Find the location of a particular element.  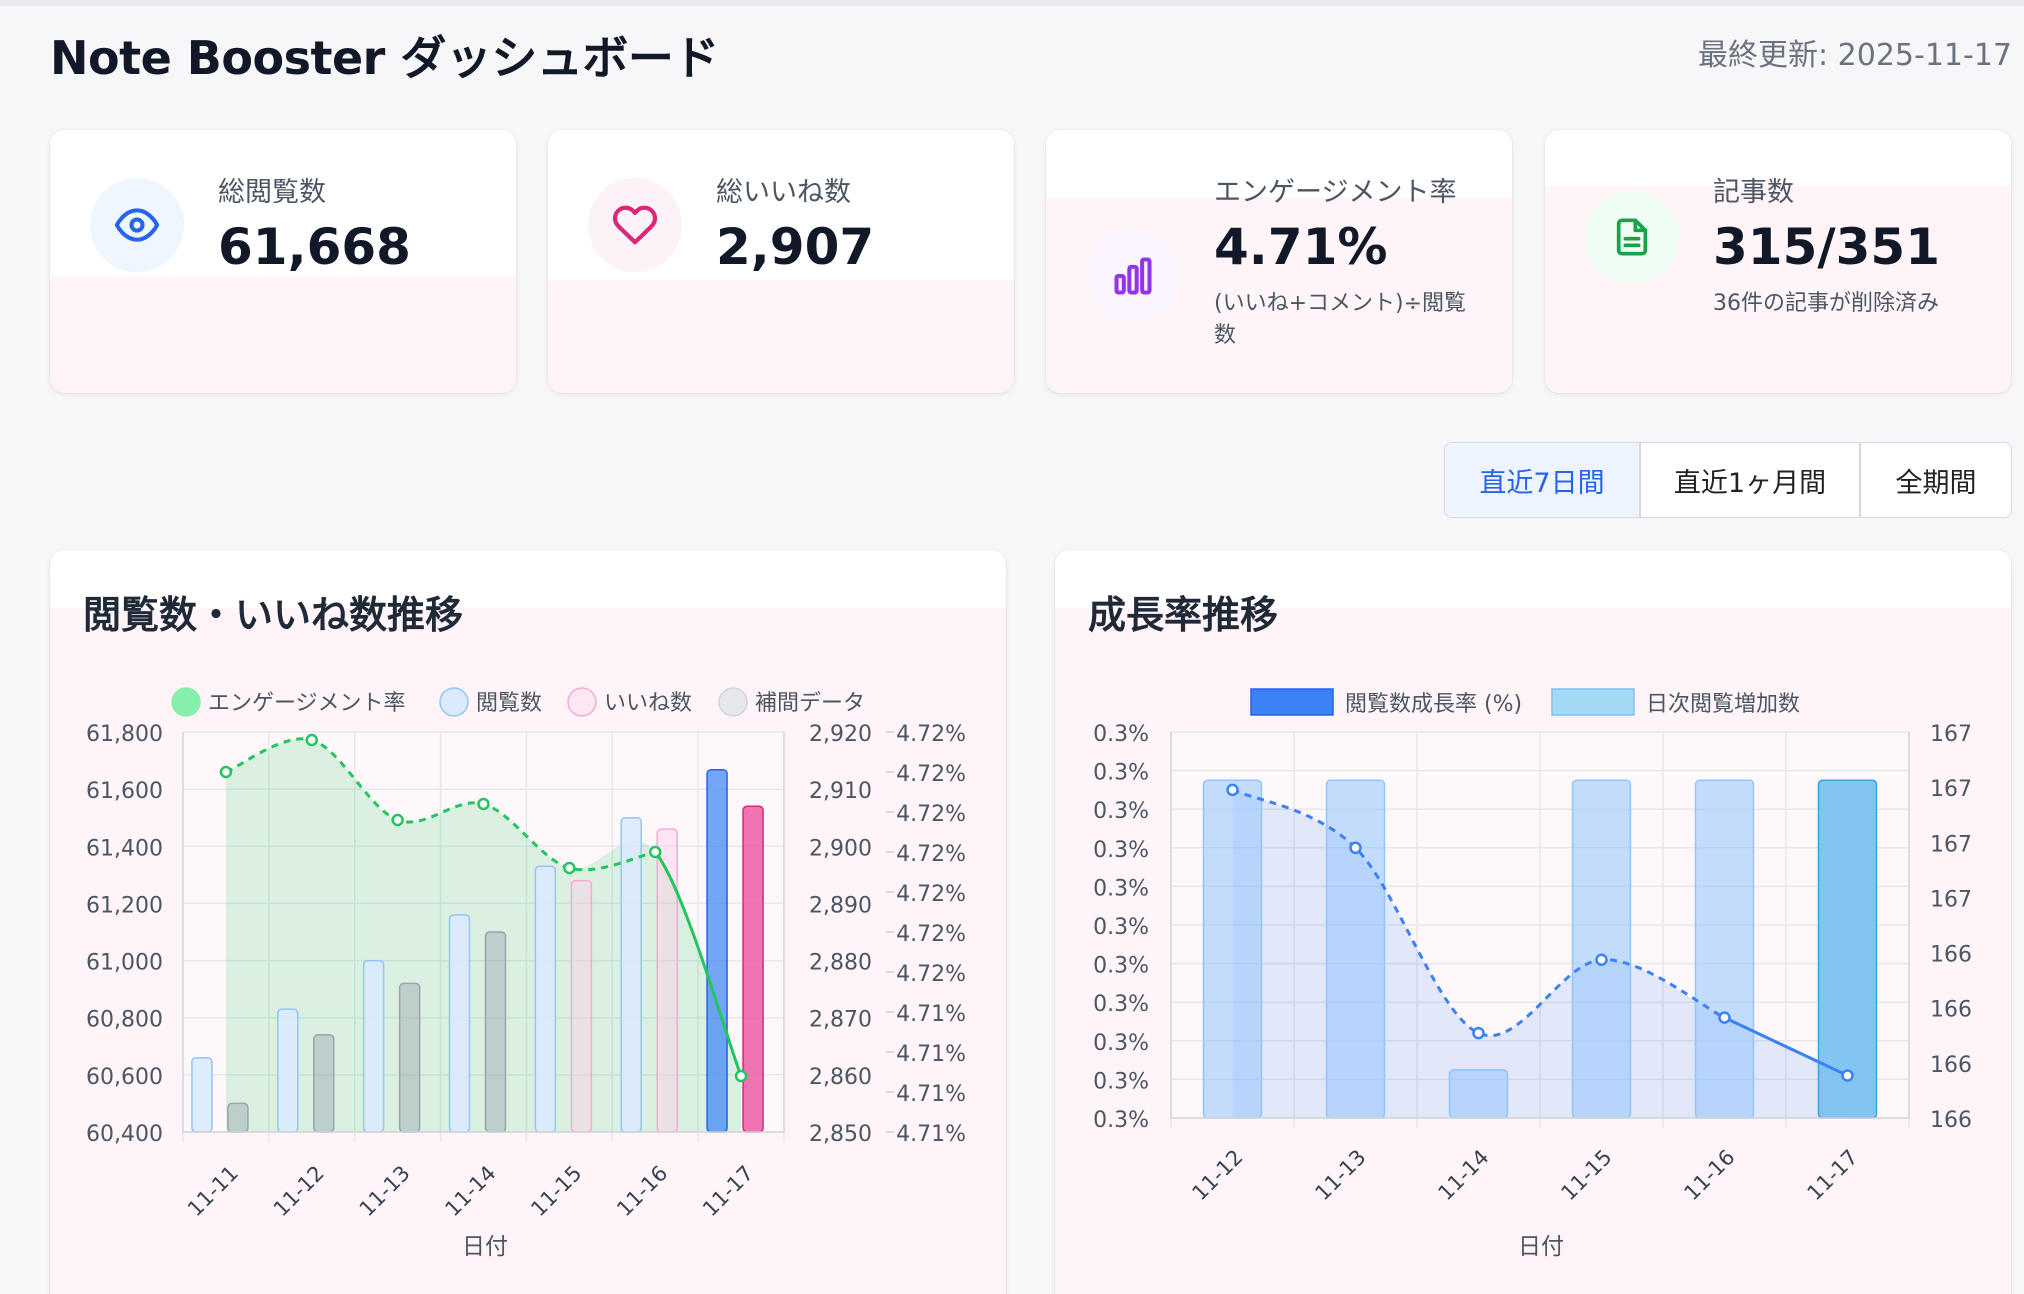

stat-card-engagement: エンゲージメント率 4.71% (いいね+コメント)÷閲覧数 is located at coordinates (1279, 261).